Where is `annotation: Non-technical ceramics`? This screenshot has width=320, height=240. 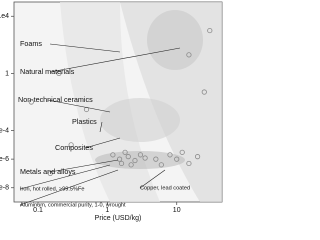 annotation: Non-technical ceramics is located at coordinates (55, 99).